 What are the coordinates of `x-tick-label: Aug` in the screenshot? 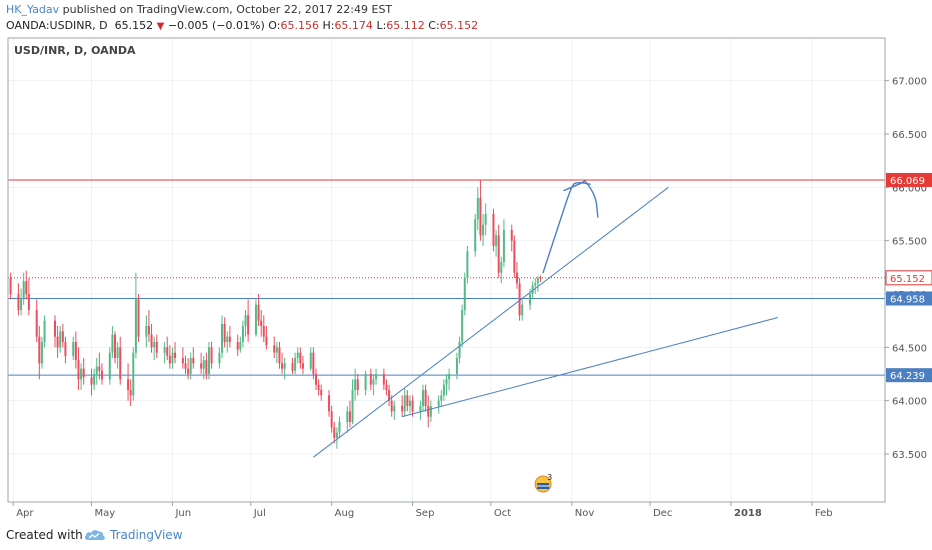 It's located at (345, 513).